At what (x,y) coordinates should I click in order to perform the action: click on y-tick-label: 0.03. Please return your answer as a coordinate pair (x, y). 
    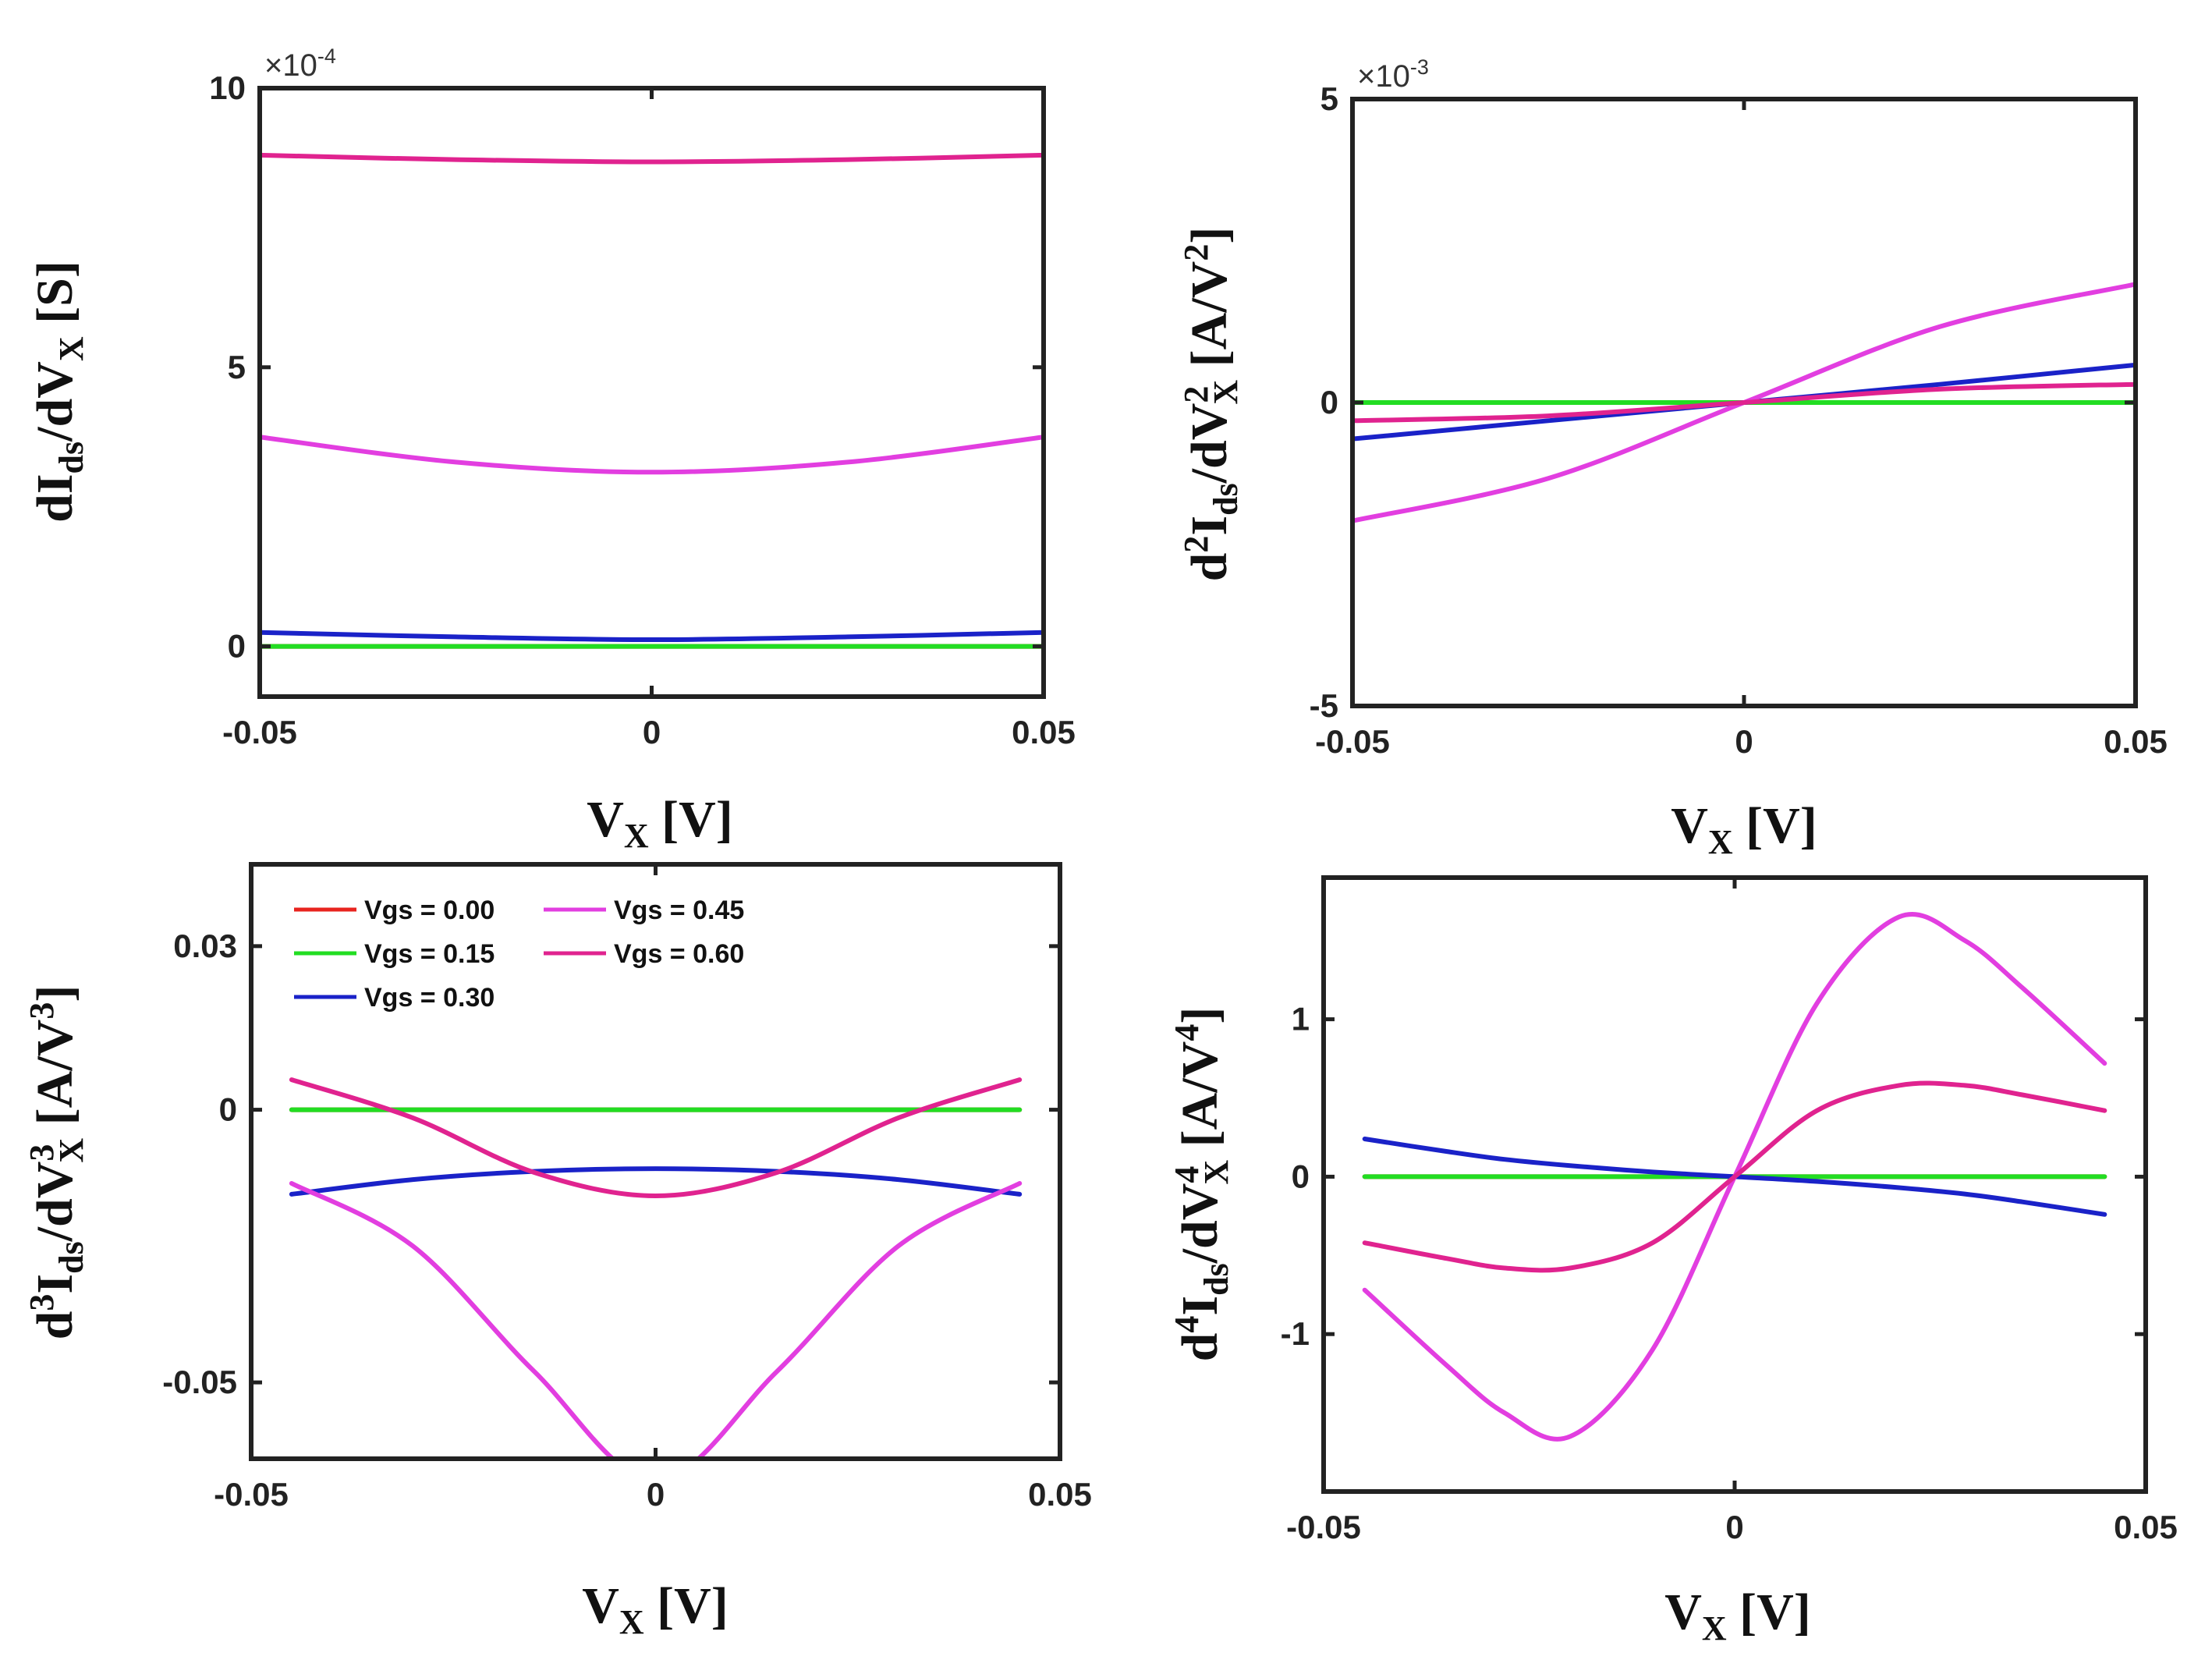
    Looking at the image, I should click on (205, 946).